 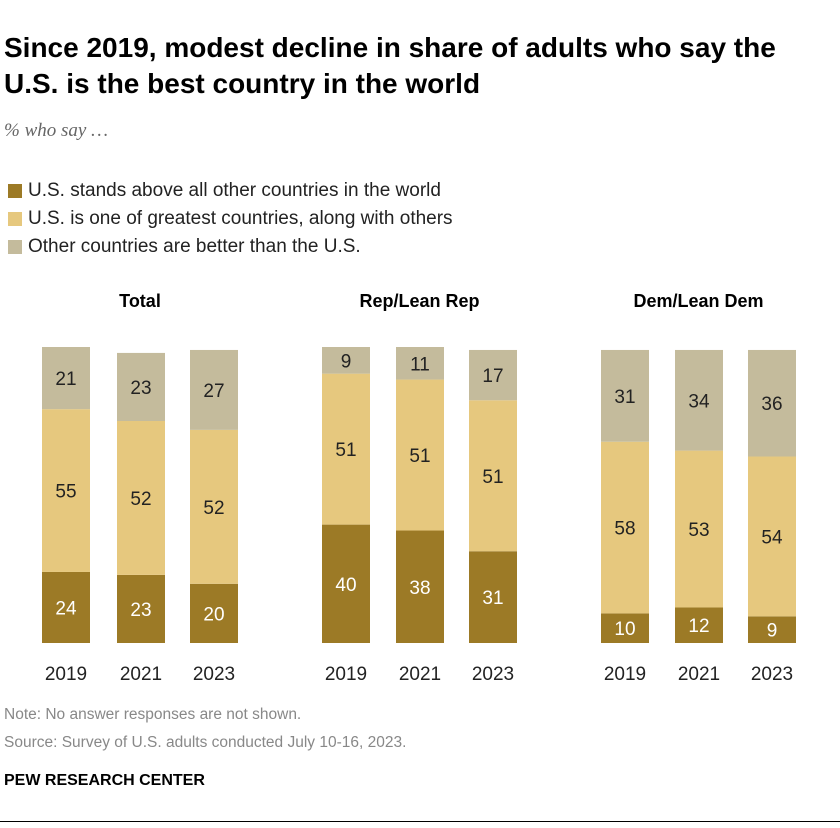 I want to click on panel-title: Rep/Lean Rep, so click(x=419, y=301).